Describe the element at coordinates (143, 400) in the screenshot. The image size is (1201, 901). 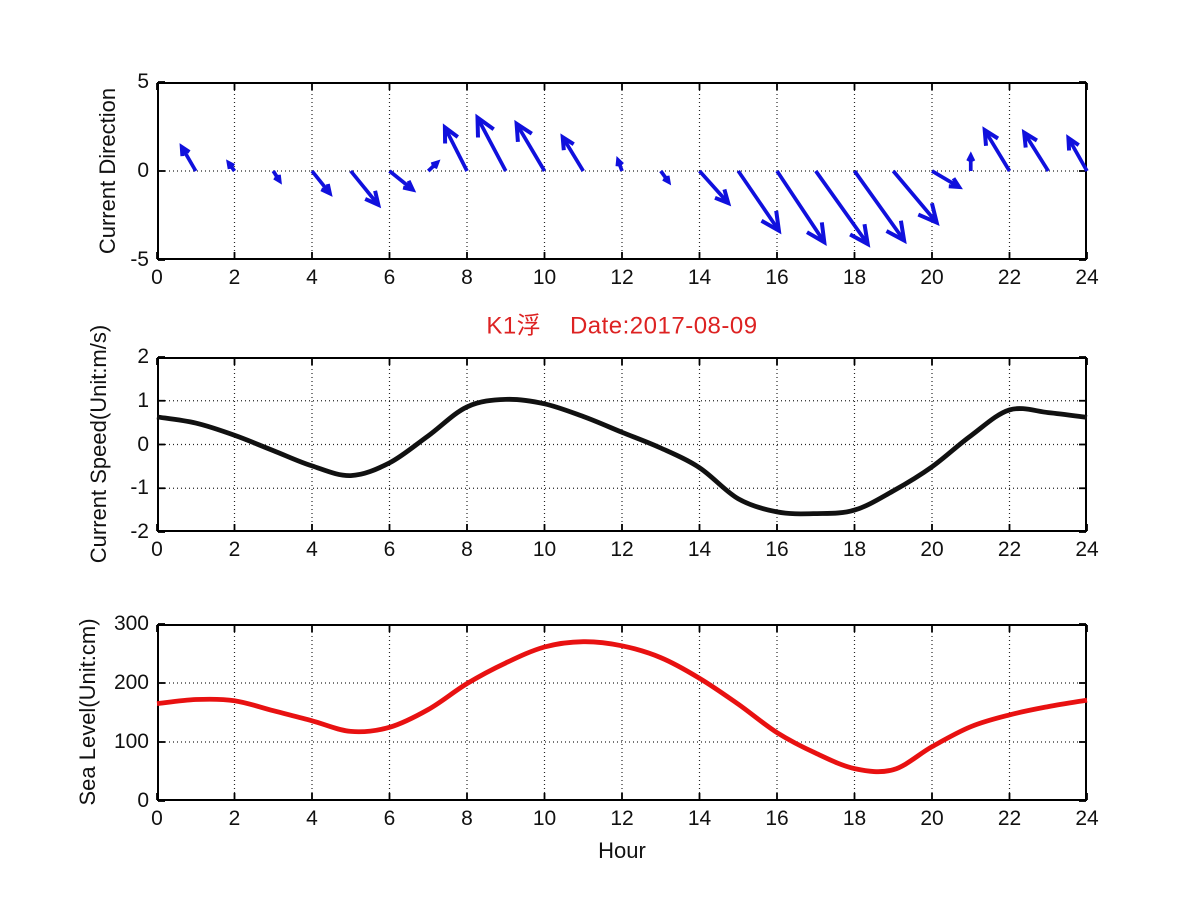
I see `y-tick-label: 1` at that location.